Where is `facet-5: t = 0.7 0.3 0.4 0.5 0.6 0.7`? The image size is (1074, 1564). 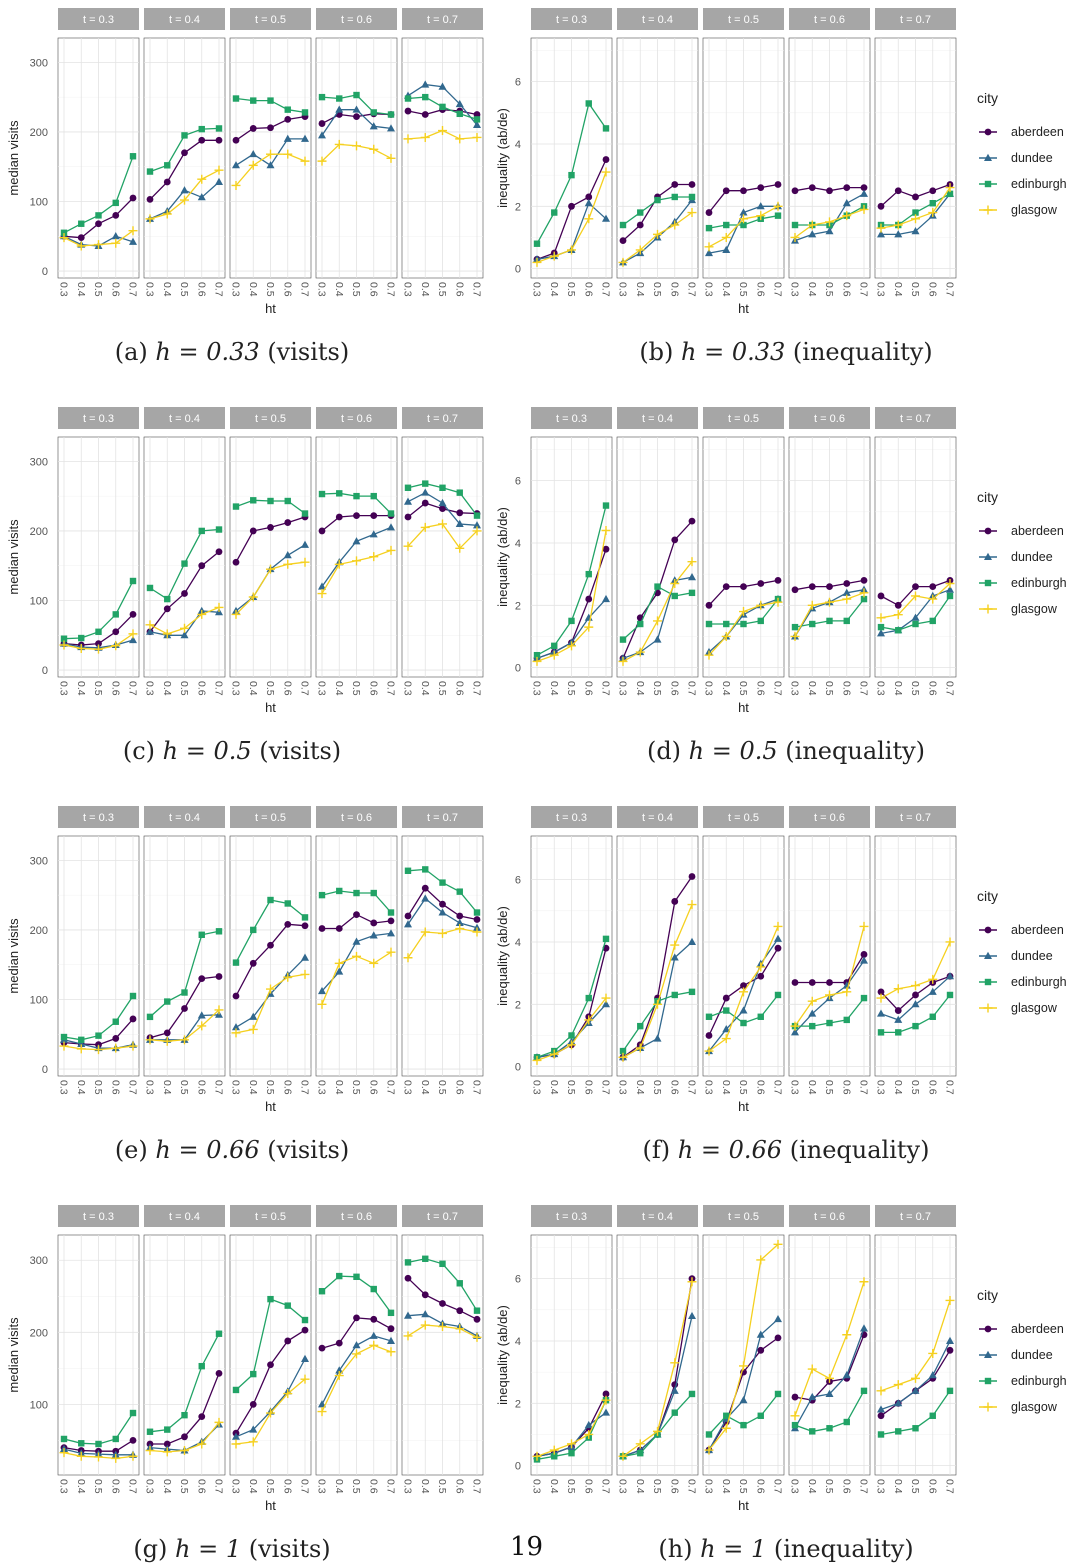 facet-5: t = 0.7 0.3 0.4 0.5 0.6 0.7 is located at coordinates (443, 1349).